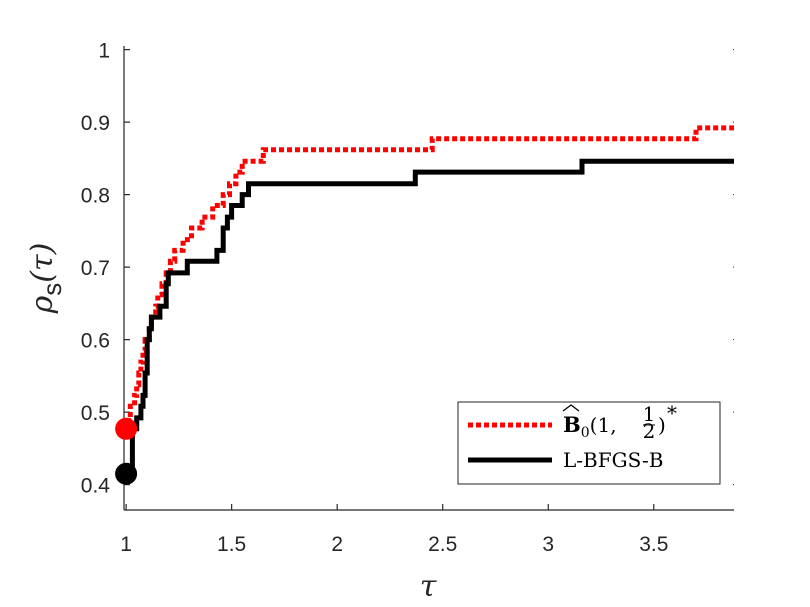 This screenshot has width=810, height=607. Describe the element at coordinates (95, 196) in the screenshot. I see `y-tick-label: 0.8` at that location.